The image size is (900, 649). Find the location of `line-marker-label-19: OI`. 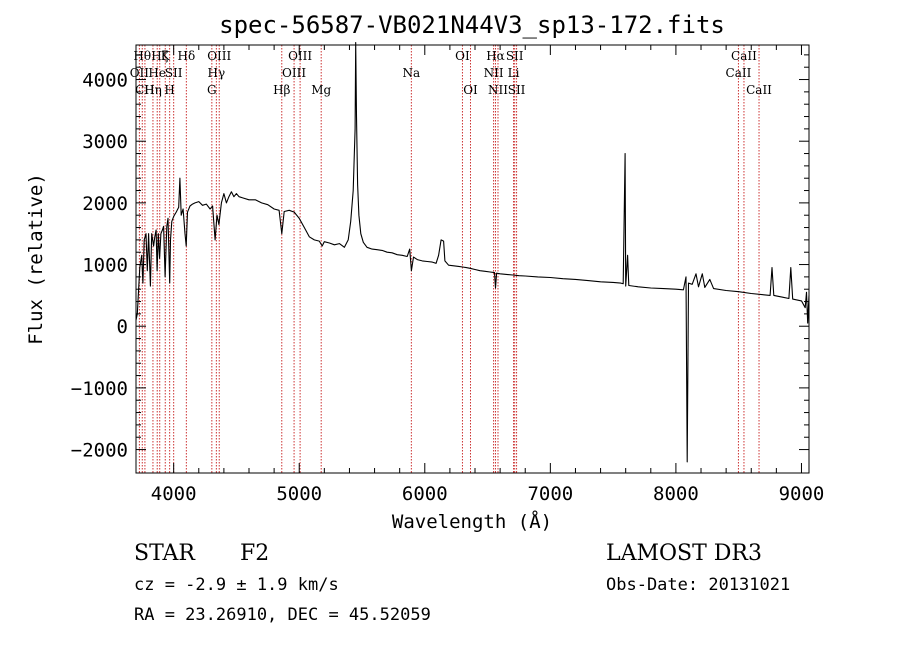

line-marker-label-19: OI is located at coordinates (470, 90).